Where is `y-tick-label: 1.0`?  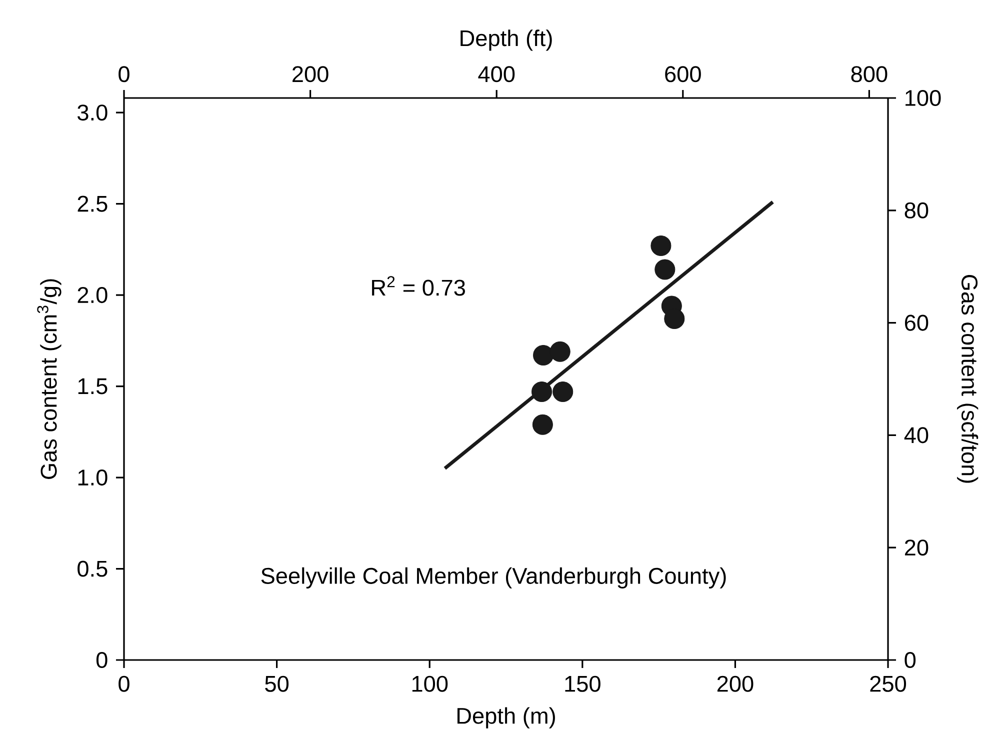
y-tick-label: 1.0 is located at coordinates (93, 478).